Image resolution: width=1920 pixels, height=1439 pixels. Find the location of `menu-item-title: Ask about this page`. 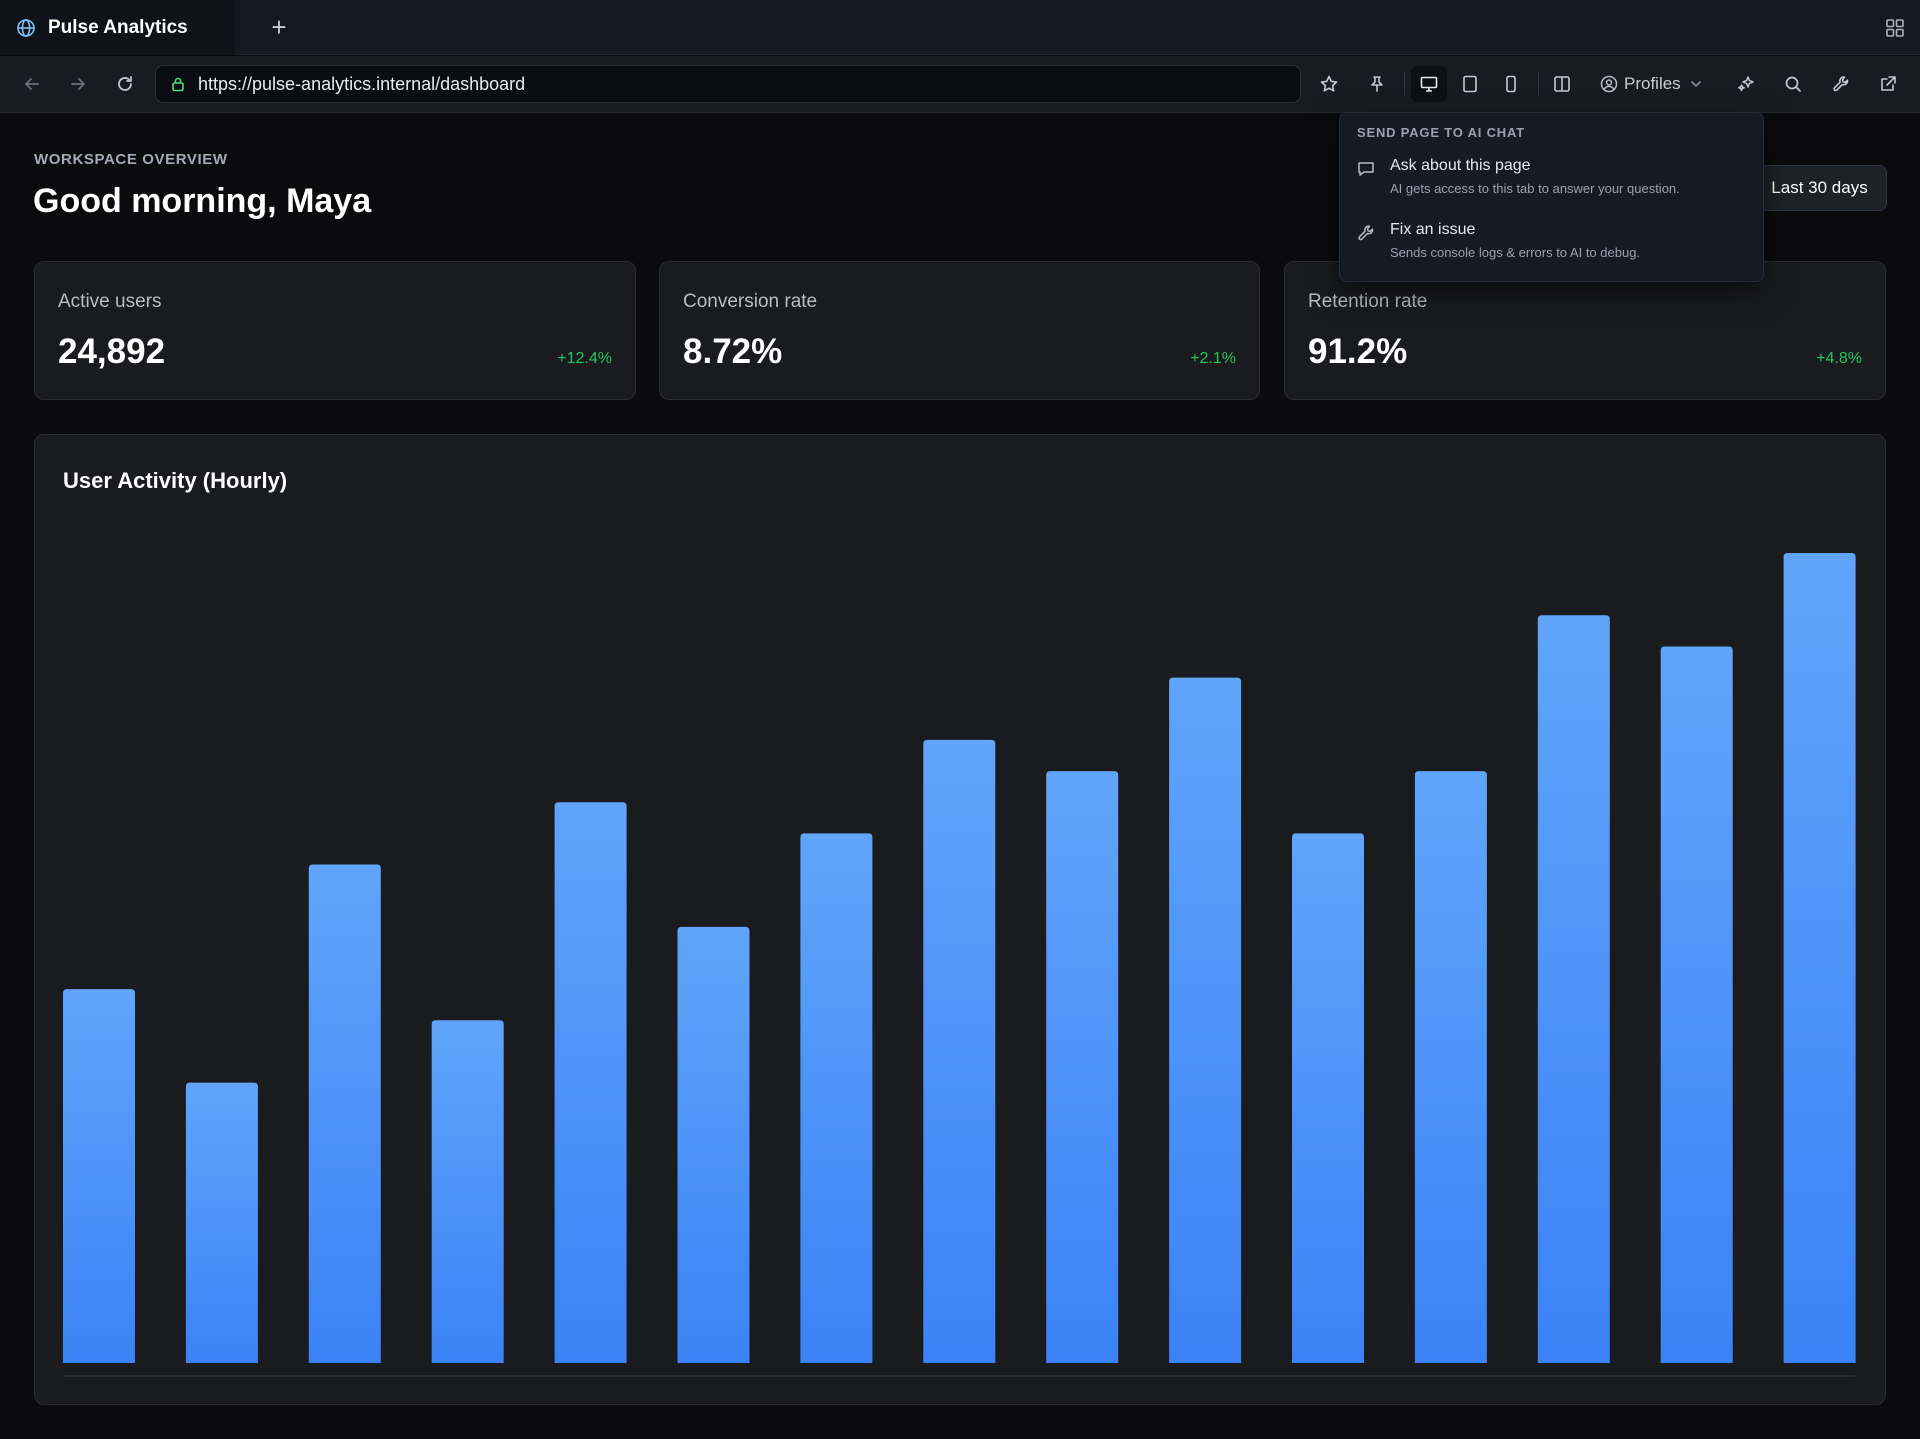

menu-item-title: Ask about this page is located at coordinates (1460, 165).